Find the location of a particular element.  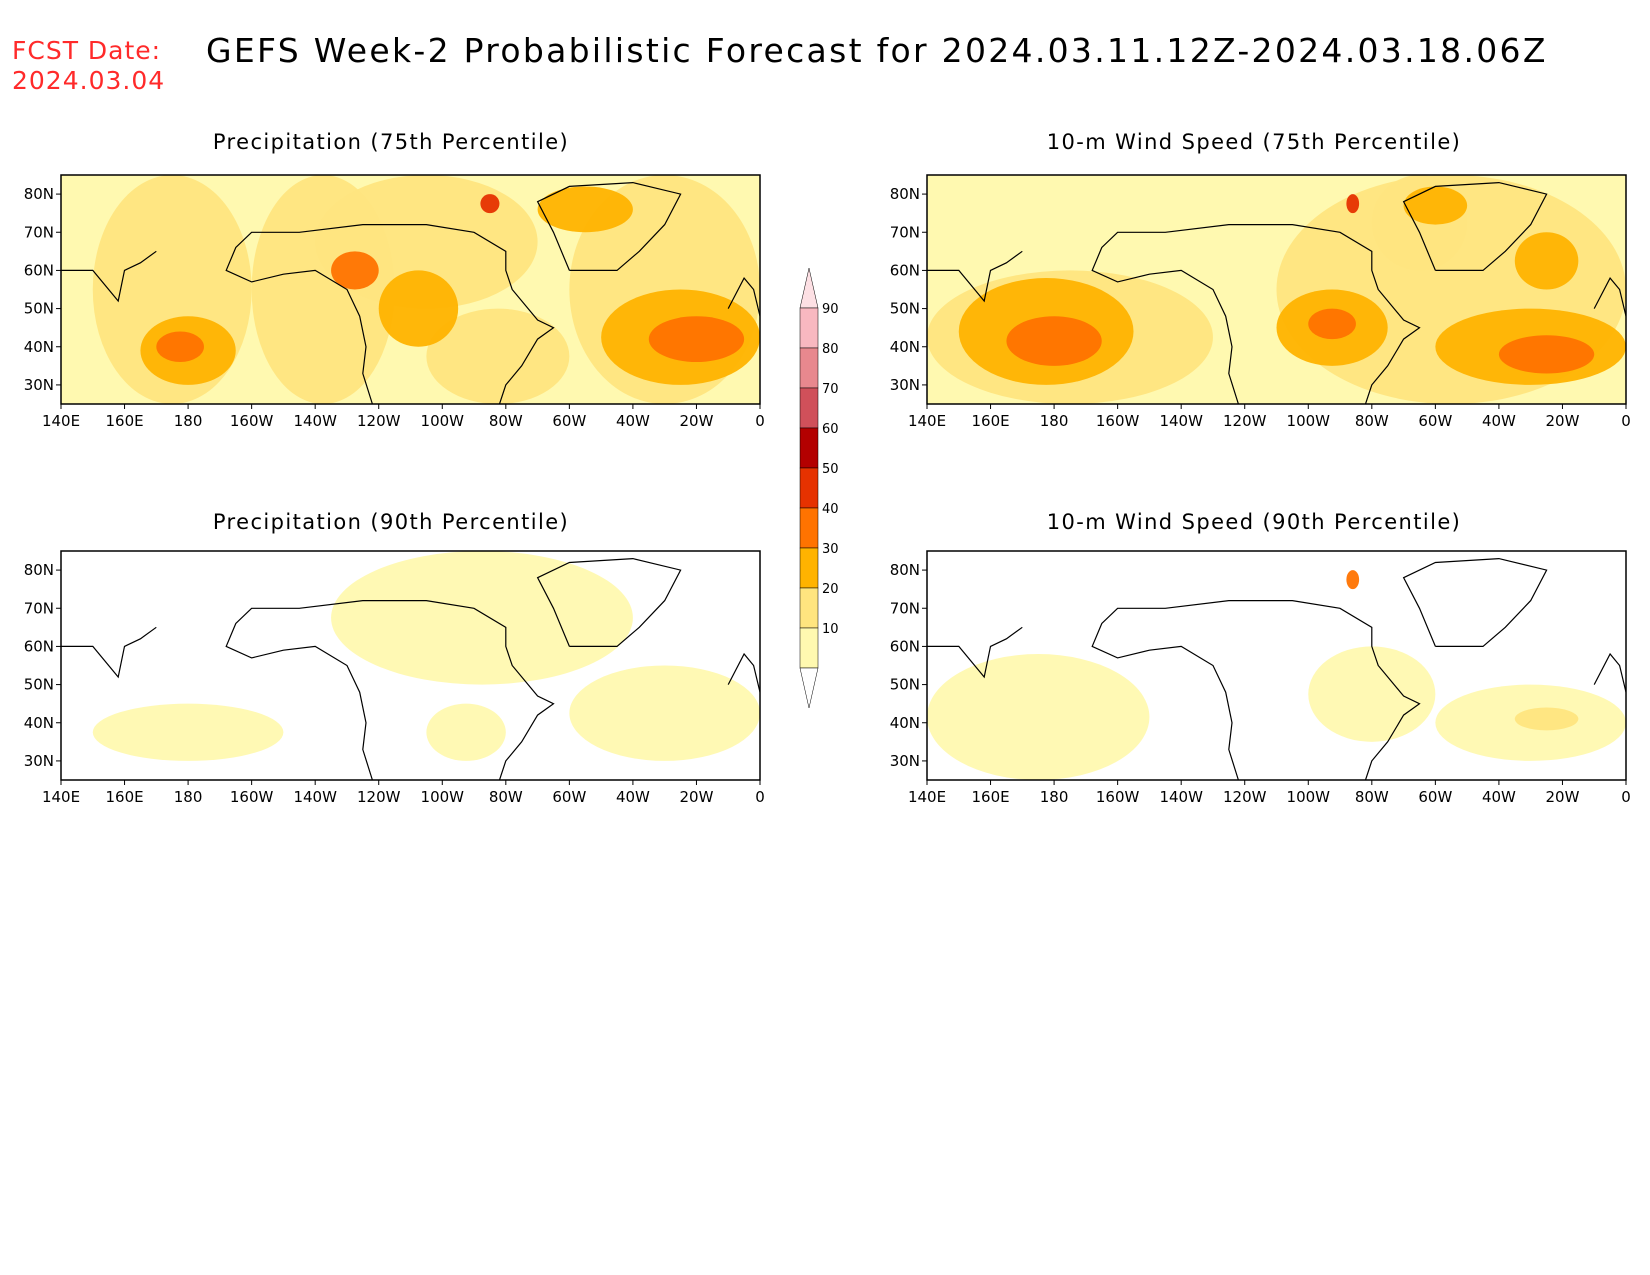

forecast-date-label: FCST Date: 2024.03.04 is located at coordinates (88, 66).